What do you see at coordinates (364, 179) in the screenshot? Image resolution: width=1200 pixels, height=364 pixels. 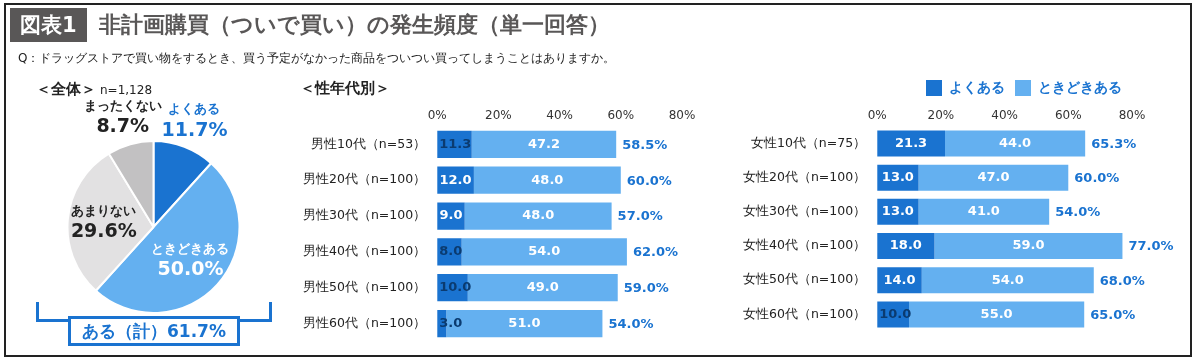 I see `y-tick-label: 男性20代（n=100）` at bounding box center [364, 179].